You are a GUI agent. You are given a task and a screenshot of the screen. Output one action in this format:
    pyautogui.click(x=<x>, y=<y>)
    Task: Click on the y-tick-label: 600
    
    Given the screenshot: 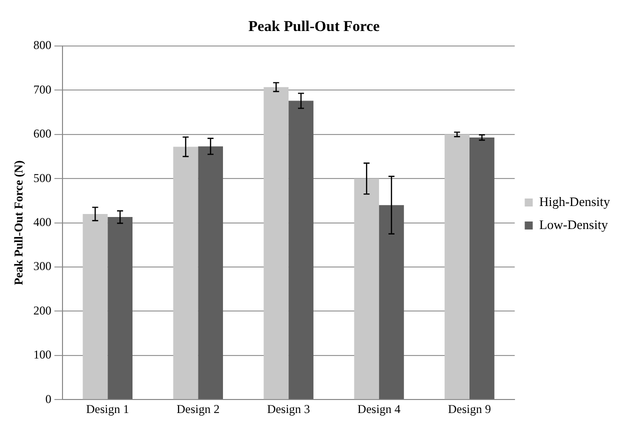 What is the action you would take?
    pyautogui.click(x=42, y=133)
    